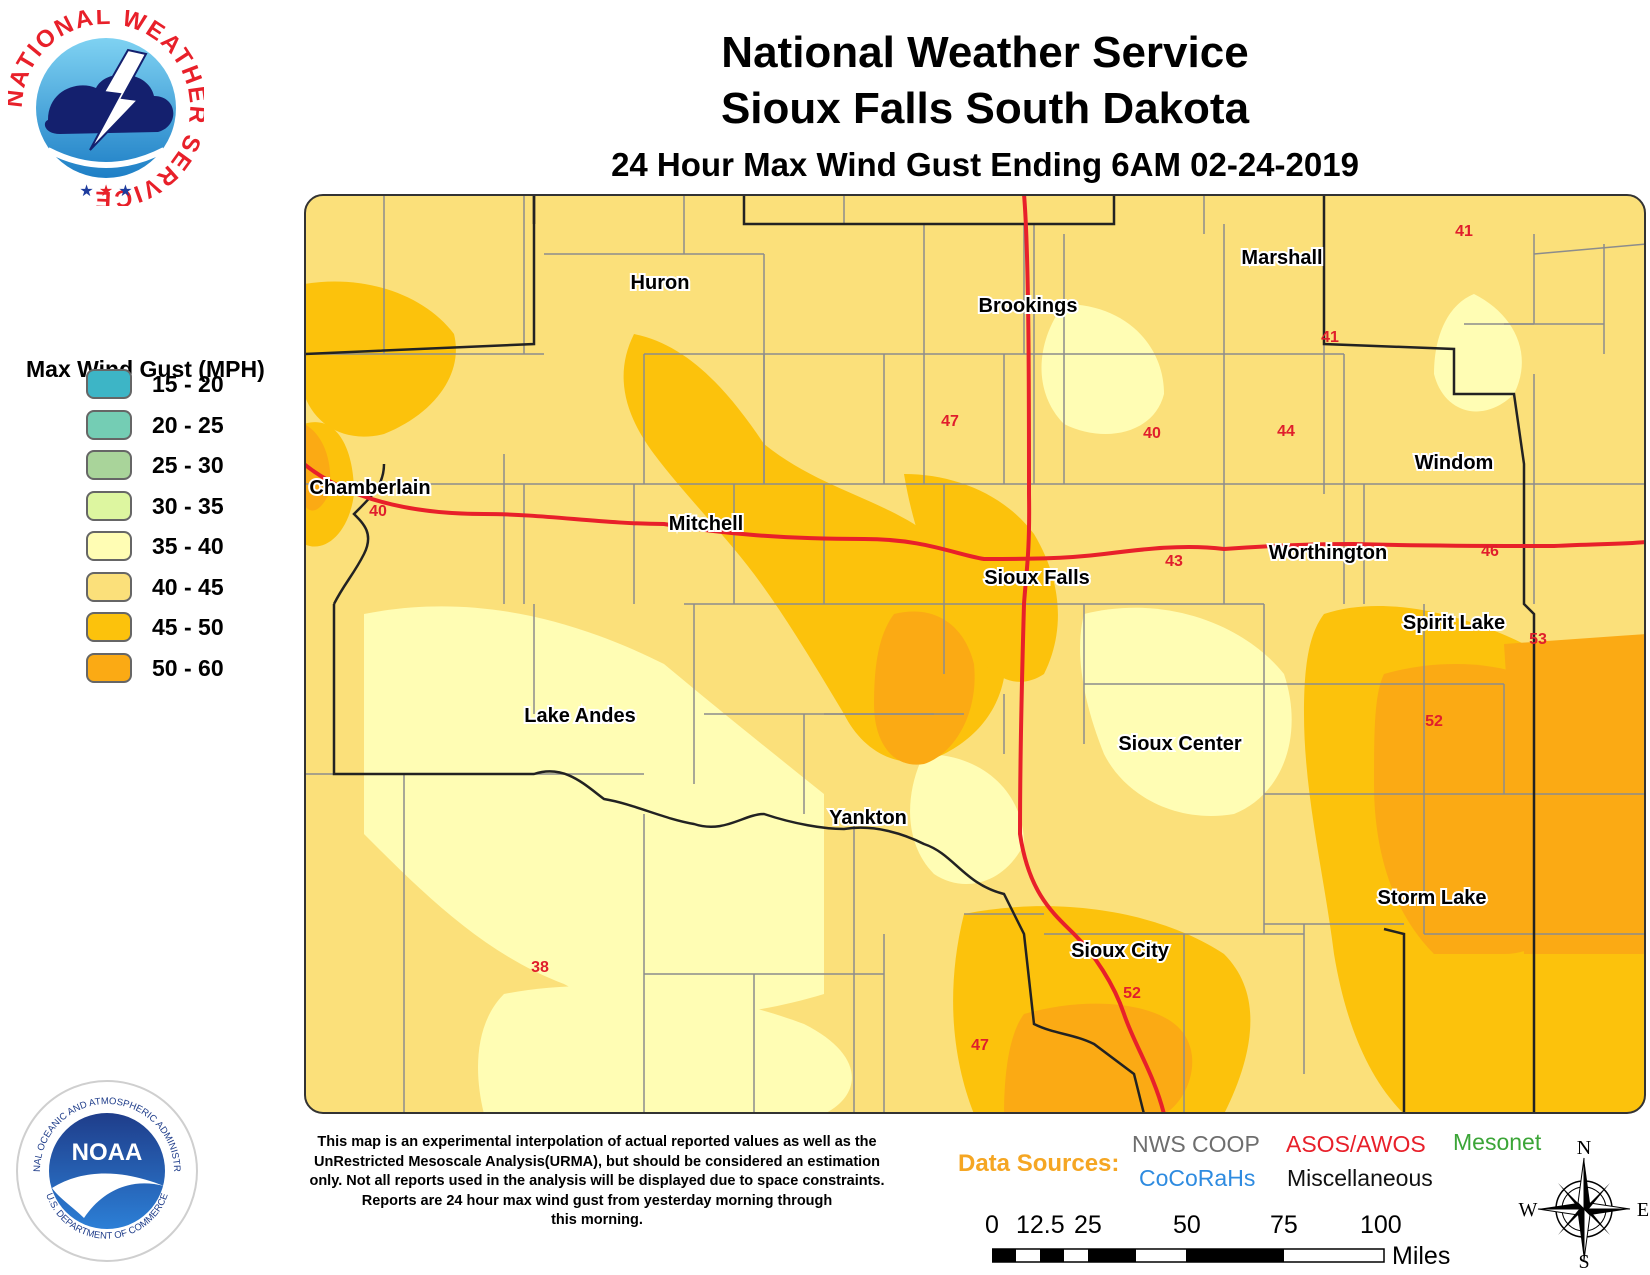 This screenshot has height=1275, width=1650. What do you see at coordinates (188, 384) in the screenshot?
I see `legend-label: 15 - 20` at bounding box center [188, 384].